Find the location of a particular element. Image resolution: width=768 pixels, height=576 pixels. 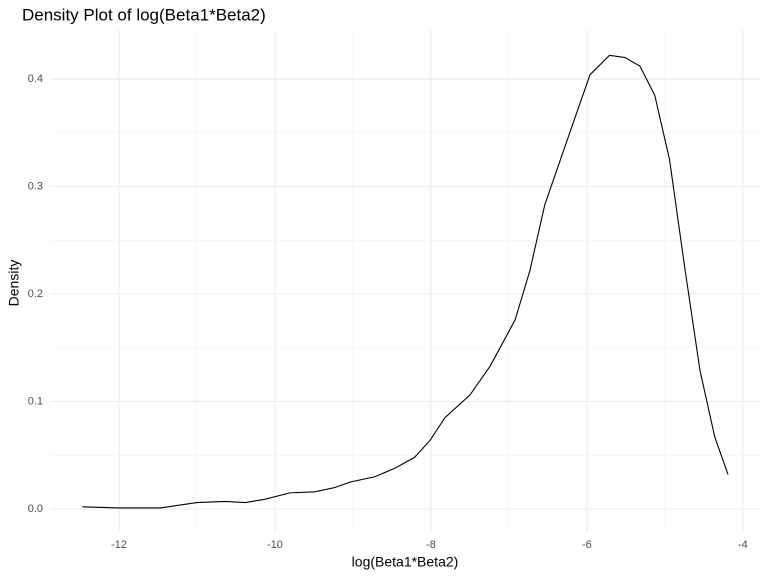

y-tick-label: 0.0 is located at coordinates (35, 509).